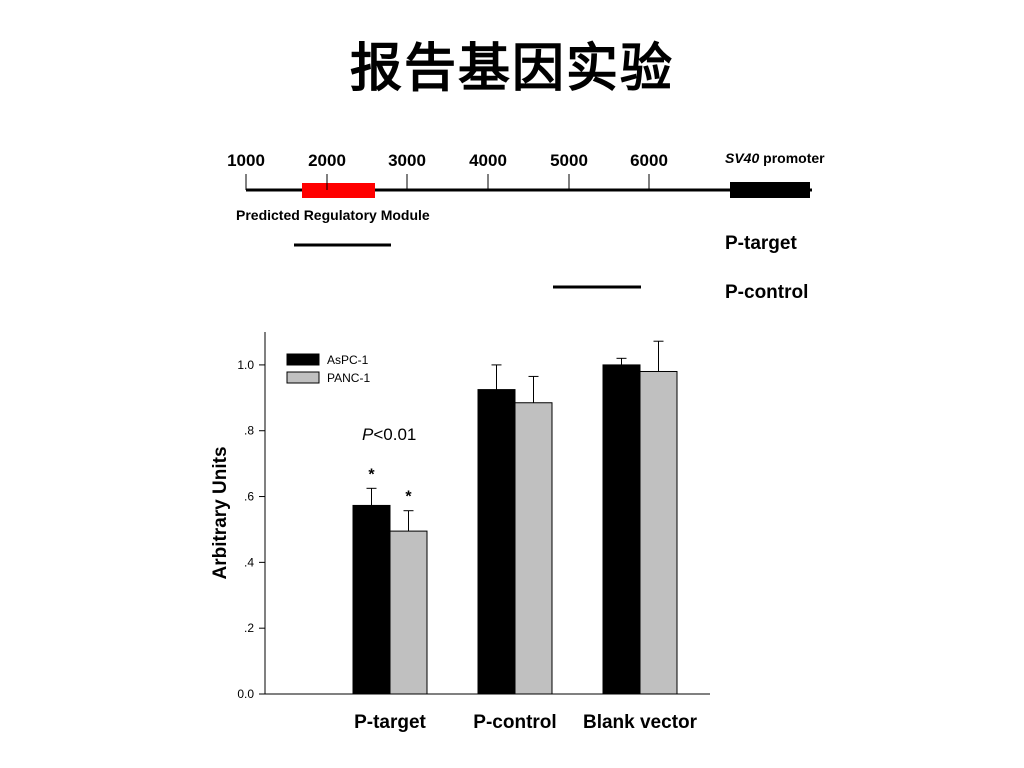  What do you see at coordinates (327, 160) in the screenshot?
I see `map-tick-label: 2000` at bounding box center [327, 160].